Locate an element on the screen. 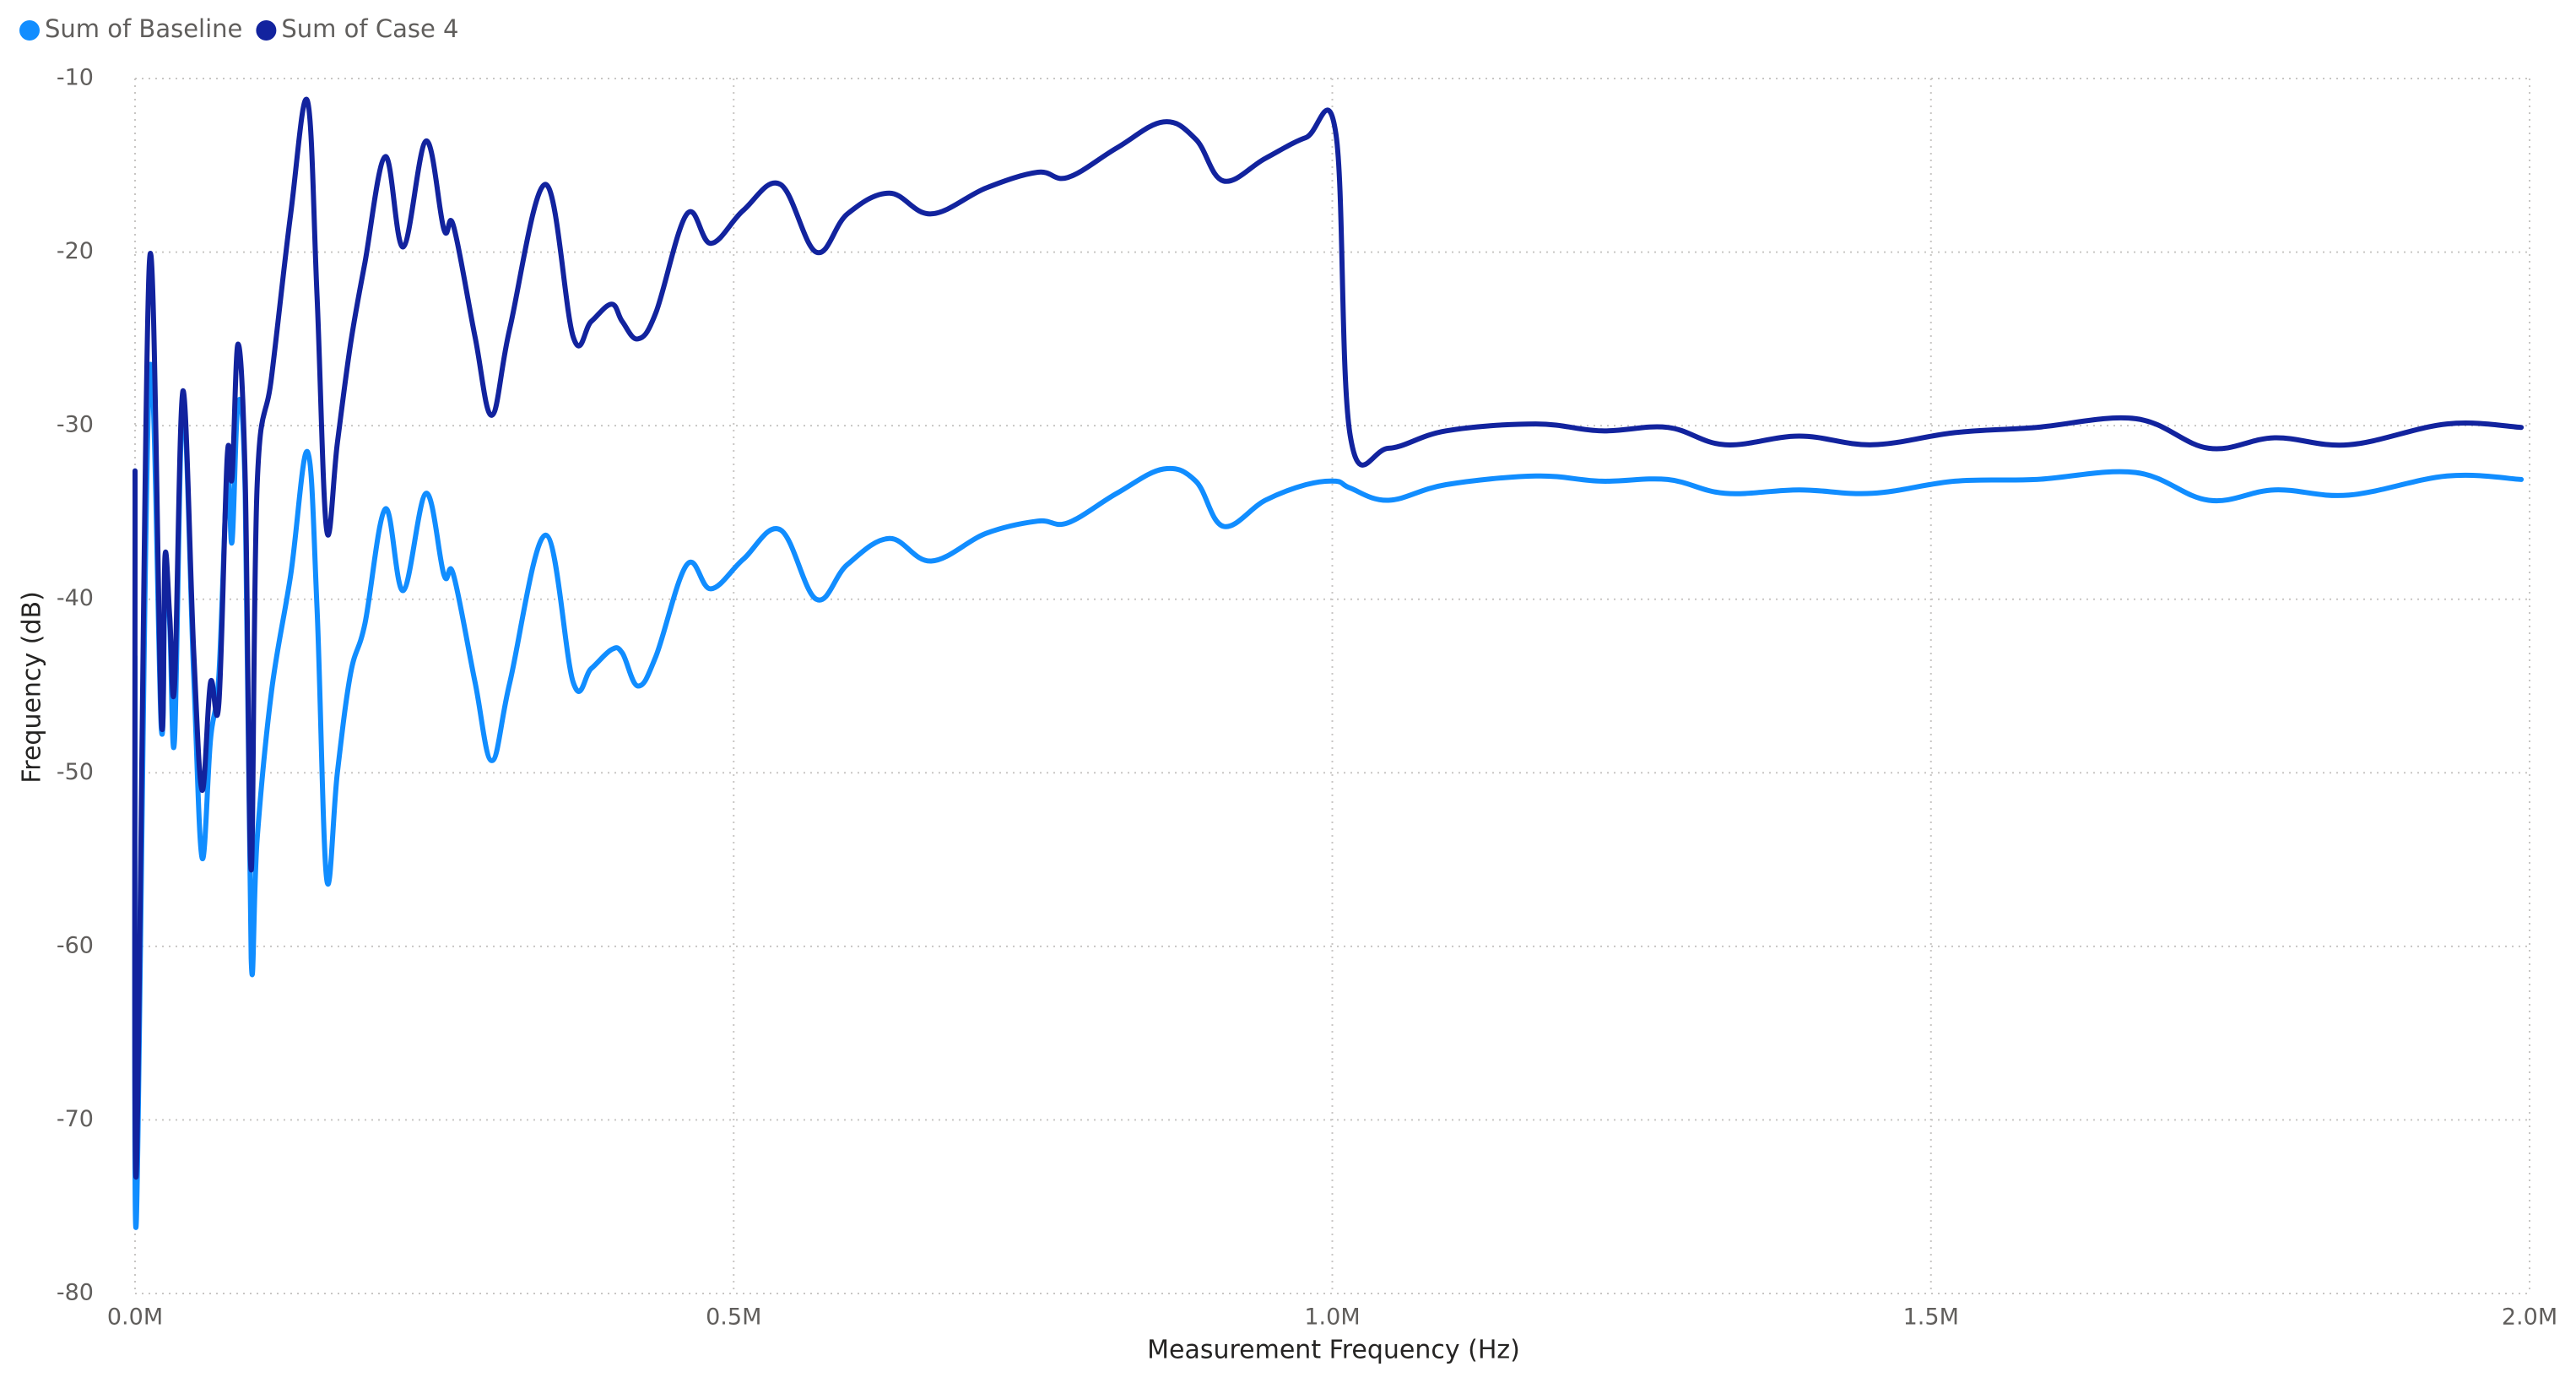 Image resolution: width=2576 pixels, height=1383 pixels. y-tick-label: -50 is located at coordinates (75, 772).